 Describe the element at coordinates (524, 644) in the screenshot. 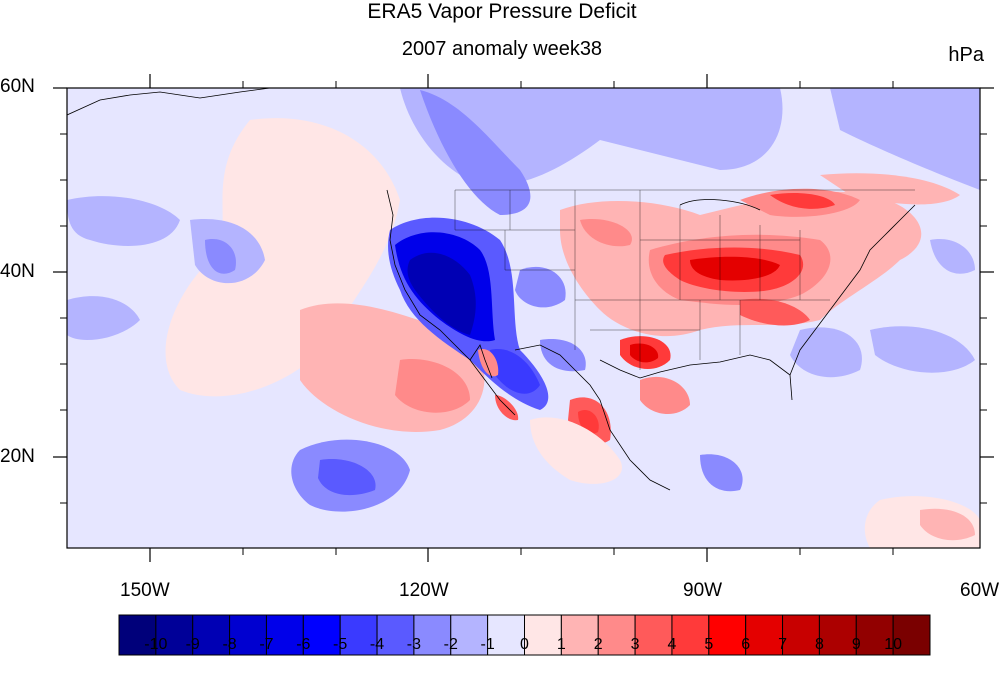

I see `colorbar-label: 0` at that location.